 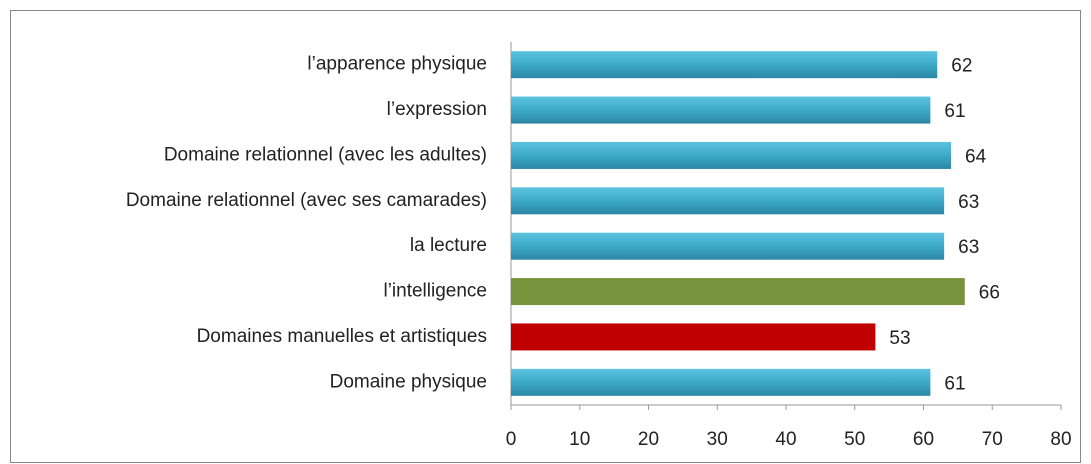 What do you see at coordinates (448, 245) in the screenshot?
I see `y-tick-label: la lecture` at bounding box center [448, 245].